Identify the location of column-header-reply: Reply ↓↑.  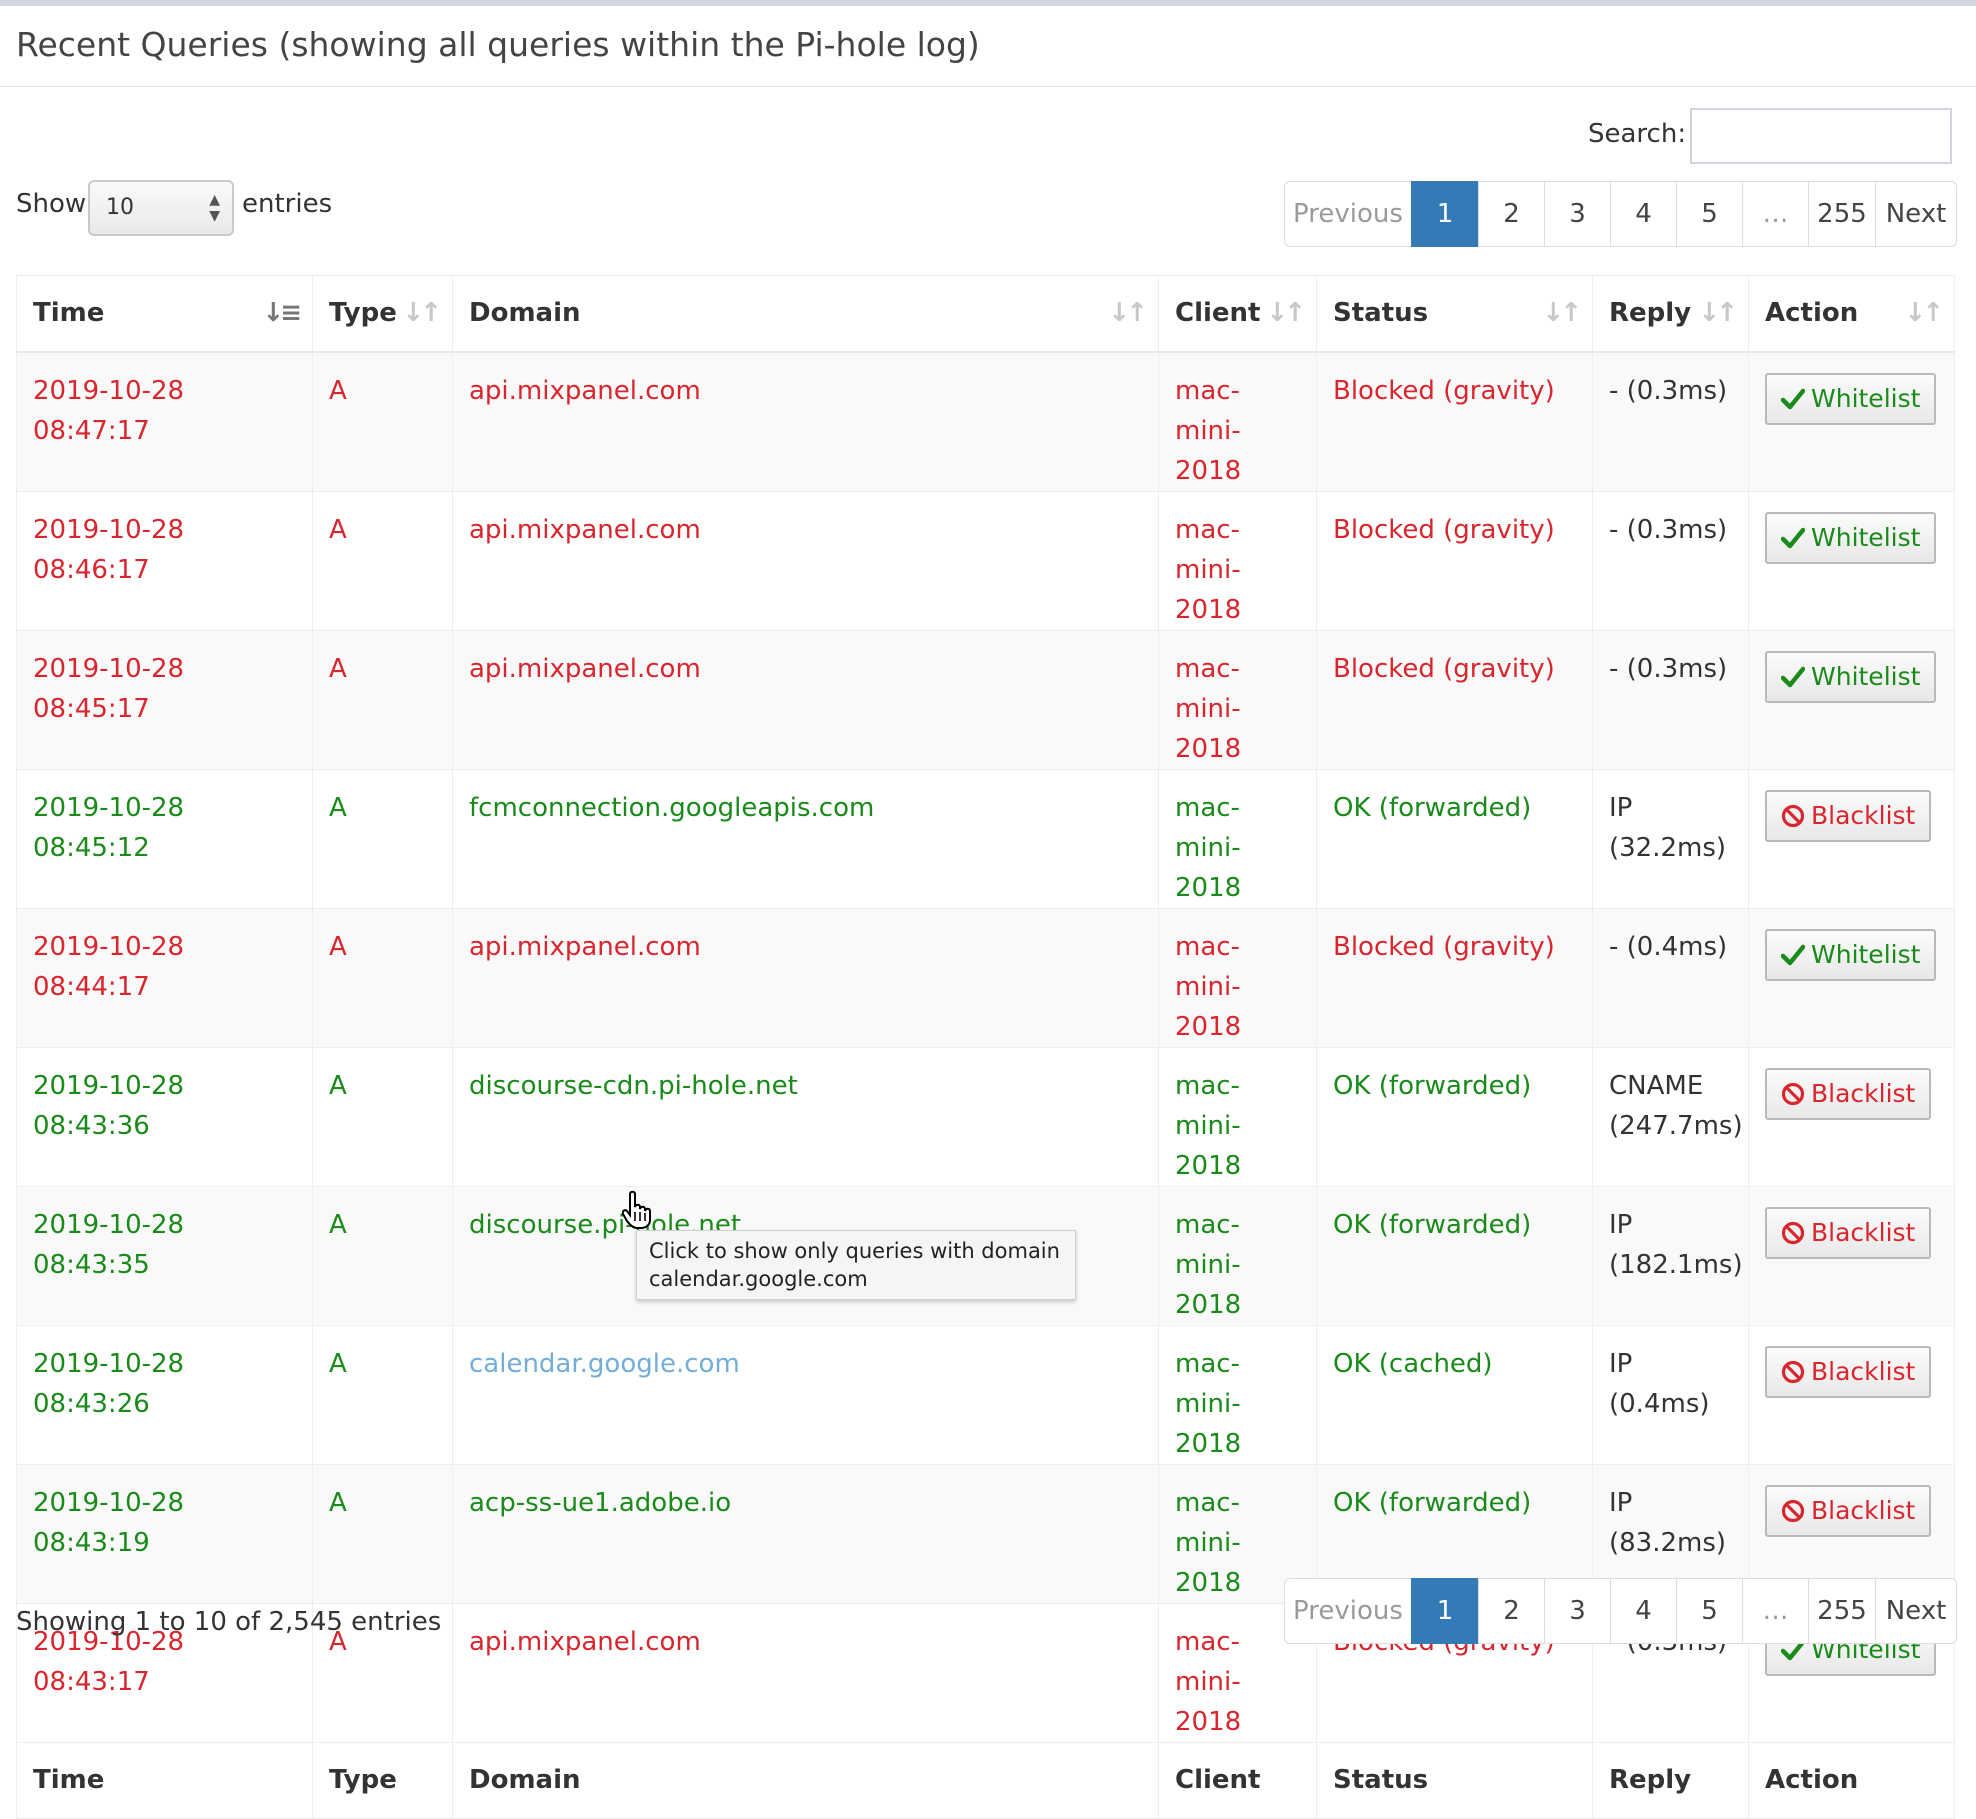
(1670, 314).